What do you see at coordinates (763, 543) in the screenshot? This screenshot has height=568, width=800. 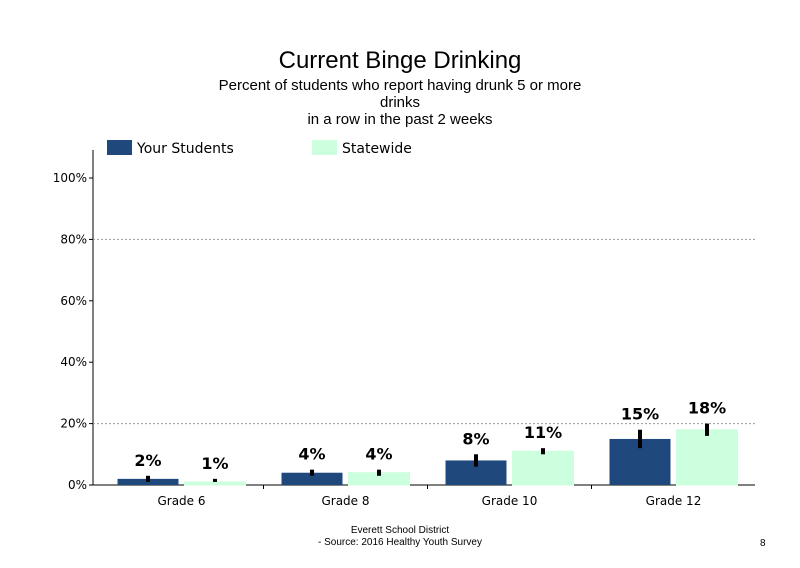 I see `page-number: 8` at bounding box center [763, 543].